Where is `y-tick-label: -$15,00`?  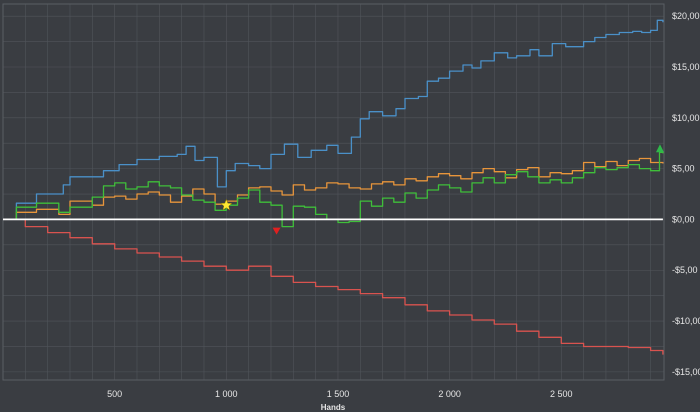
y-tick-label: -$15,00 is located at coordinates (686, 372).